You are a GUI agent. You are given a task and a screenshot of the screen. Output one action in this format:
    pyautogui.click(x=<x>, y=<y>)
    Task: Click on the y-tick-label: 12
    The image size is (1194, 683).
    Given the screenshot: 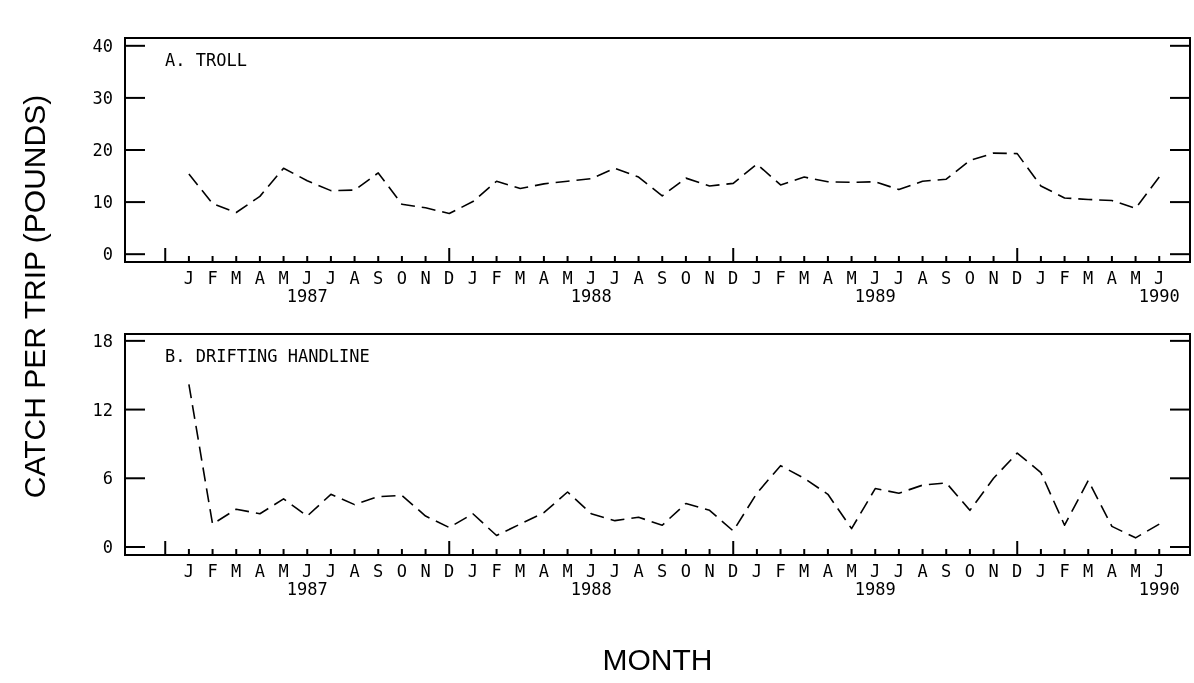 What is the action you would take?
    pyautogui.click(x=102, y=409)
    